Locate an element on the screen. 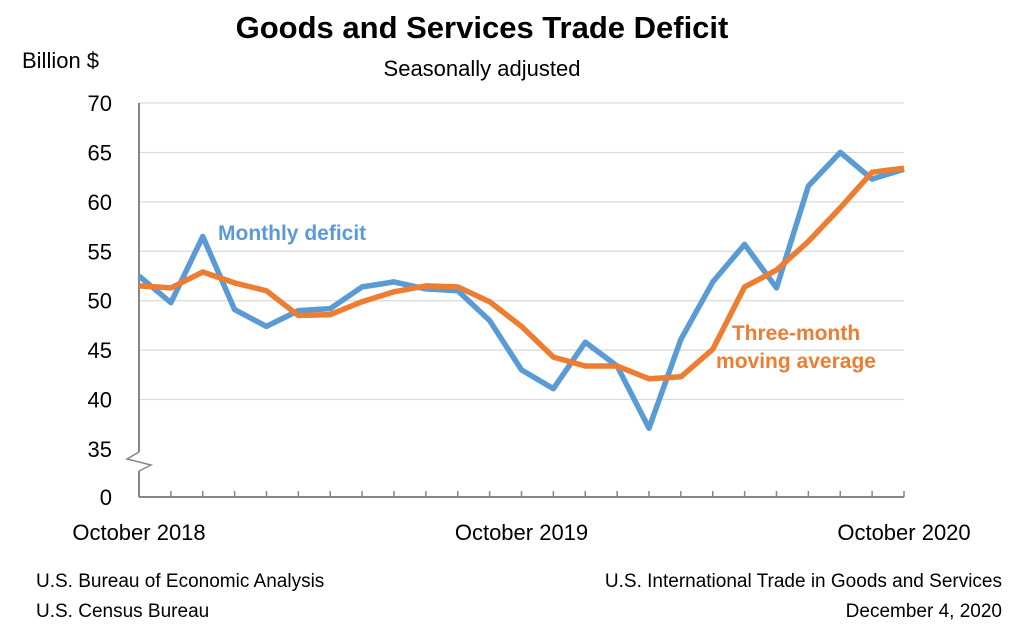 This screenshot has height=638, width=1024. y-tick-label: 65 is located at coordinates (100, 152).